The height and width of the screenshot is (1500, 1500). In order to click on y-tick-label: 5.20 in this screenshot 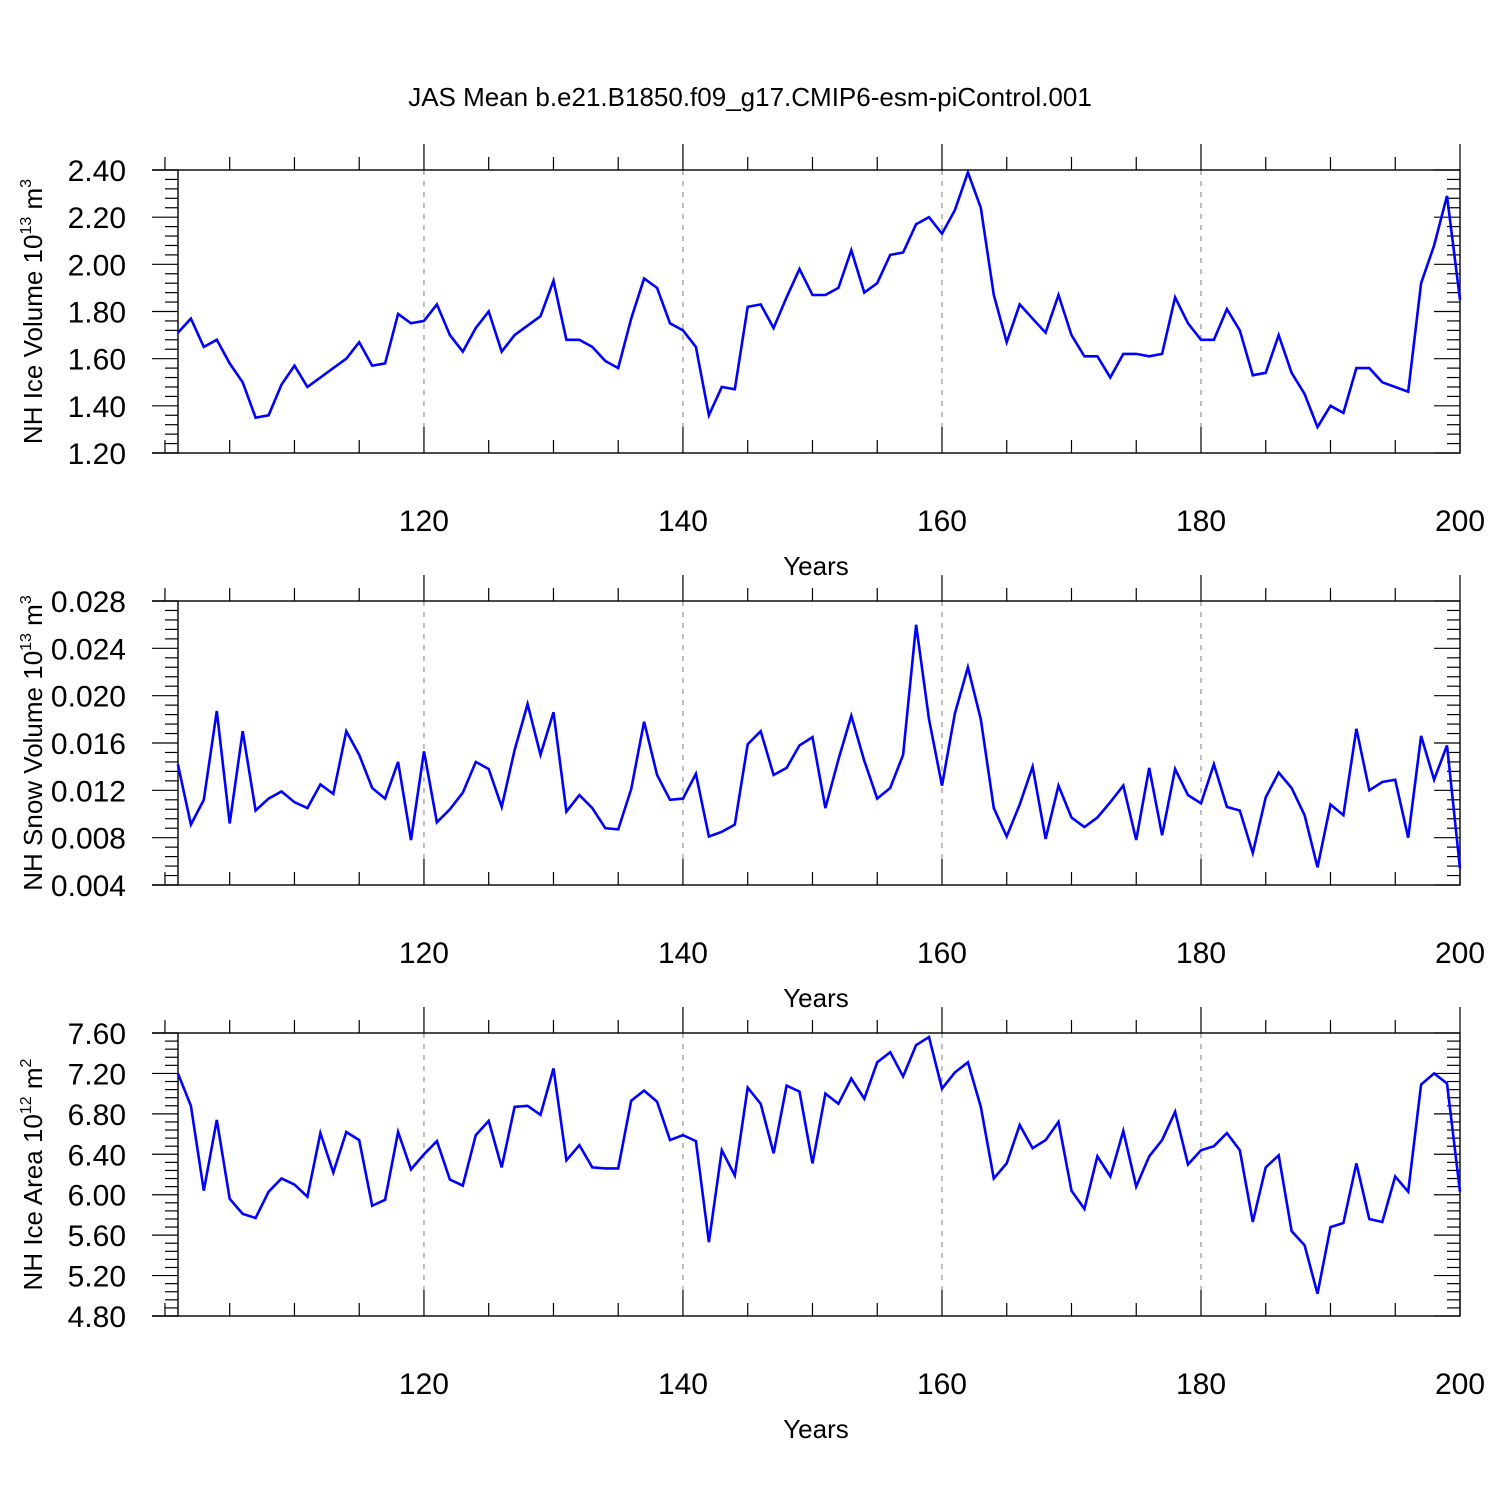, I will do `click(97, 1277)`.